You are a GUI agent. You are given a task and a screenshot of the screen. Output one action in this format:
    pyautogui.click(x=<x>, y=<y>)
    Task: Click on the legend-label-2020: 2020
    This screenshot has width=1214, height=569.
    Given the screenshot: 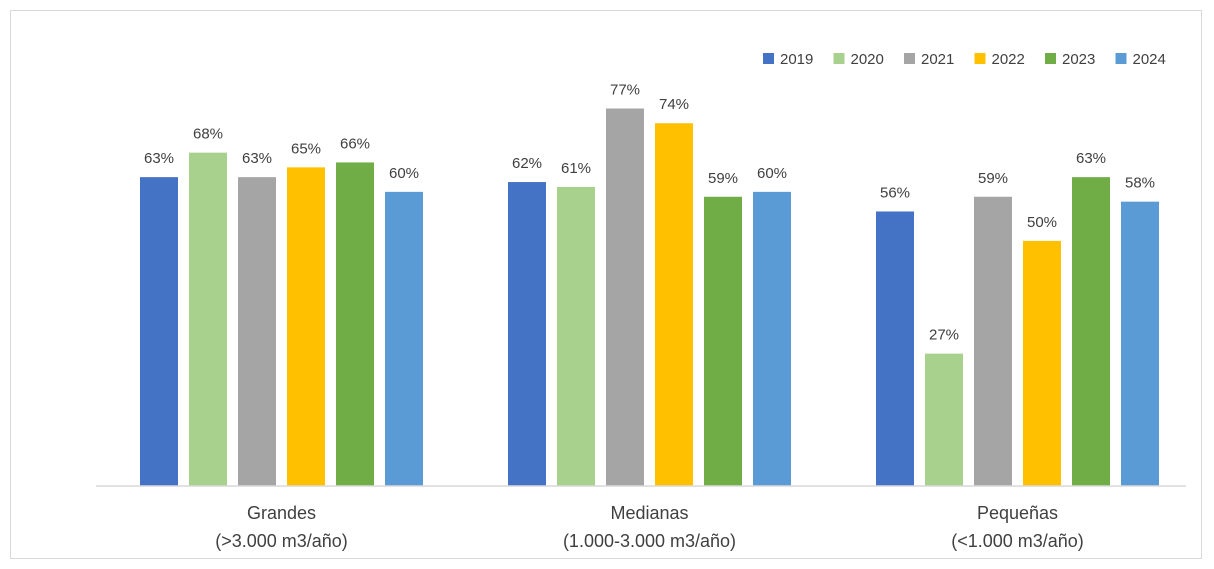 What is the action you would take?
    pyautogui.click(x=867, y=59)
    